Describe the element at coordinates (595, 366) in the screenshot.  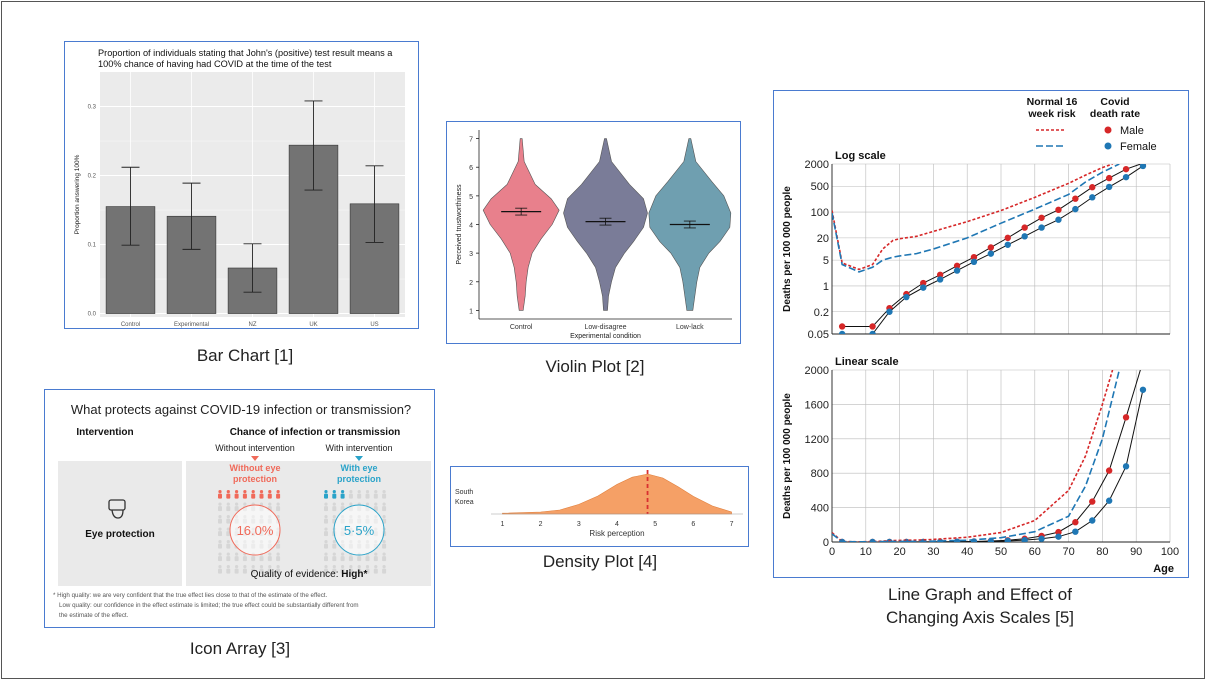
I see `violin-plot-caption: Violin Plot [2]` at that location.